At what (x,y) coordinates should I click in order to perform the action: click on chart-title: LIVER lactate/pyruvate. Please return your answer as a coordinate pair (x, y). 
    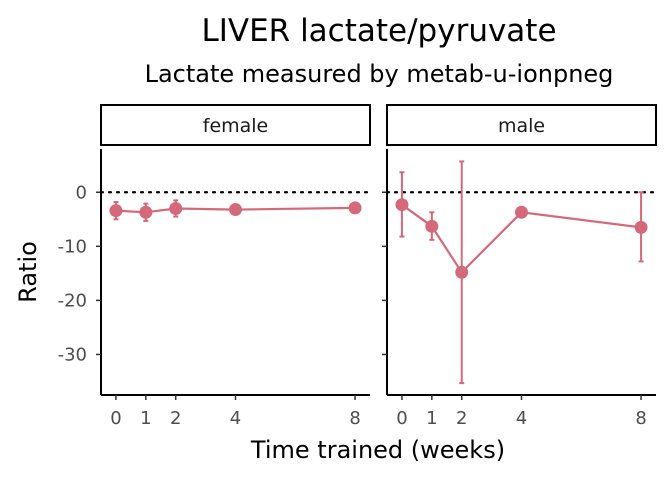
    Looking at the image, I should click on (378, 31).